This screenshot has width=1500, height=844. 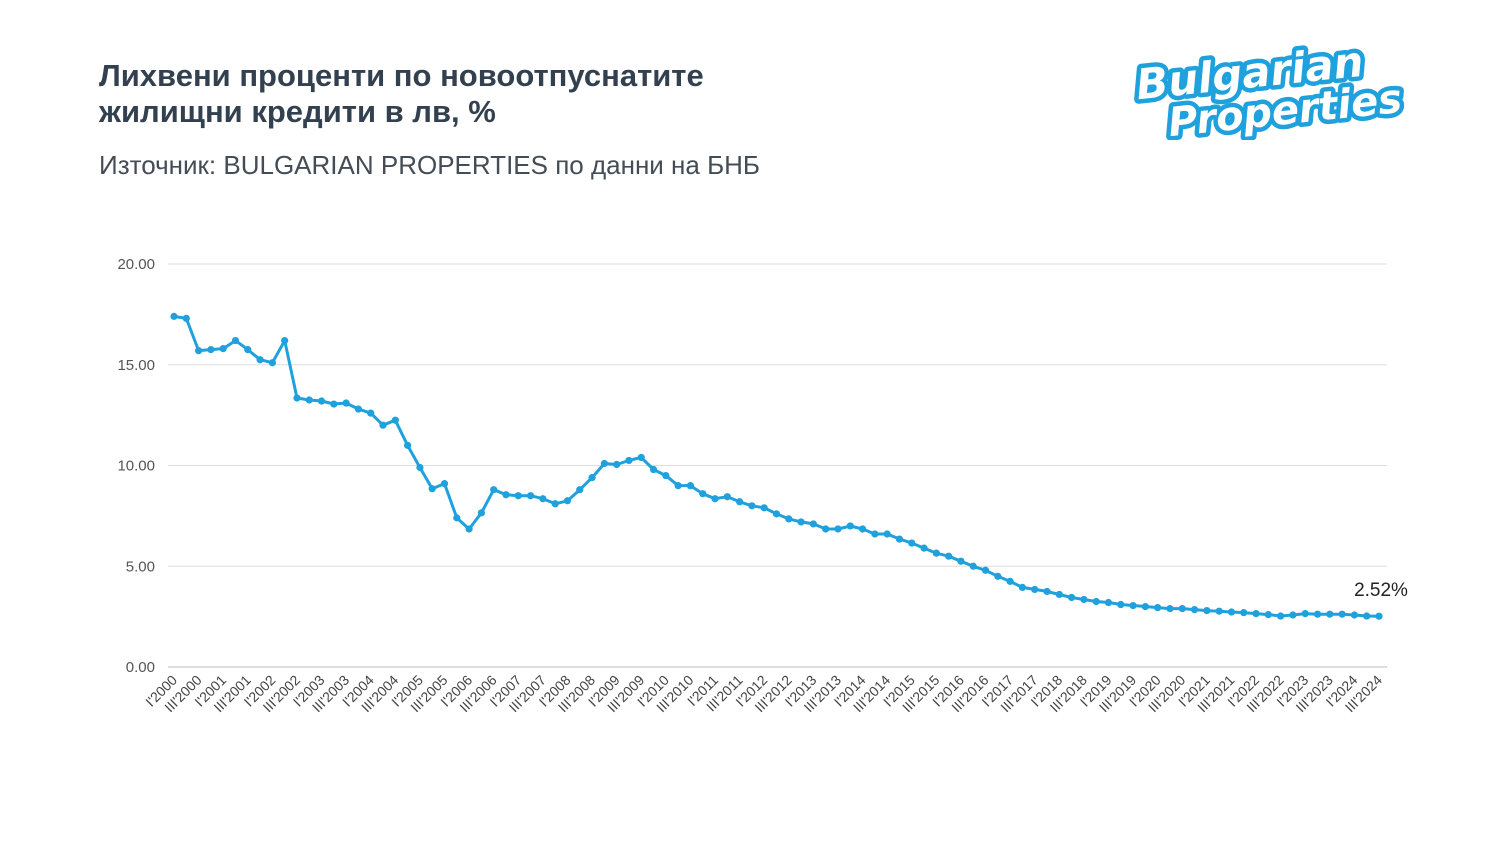 I want to click on title-line-1: Лихвени проценти по новоотпуснатите, so click(x=401, y=75).